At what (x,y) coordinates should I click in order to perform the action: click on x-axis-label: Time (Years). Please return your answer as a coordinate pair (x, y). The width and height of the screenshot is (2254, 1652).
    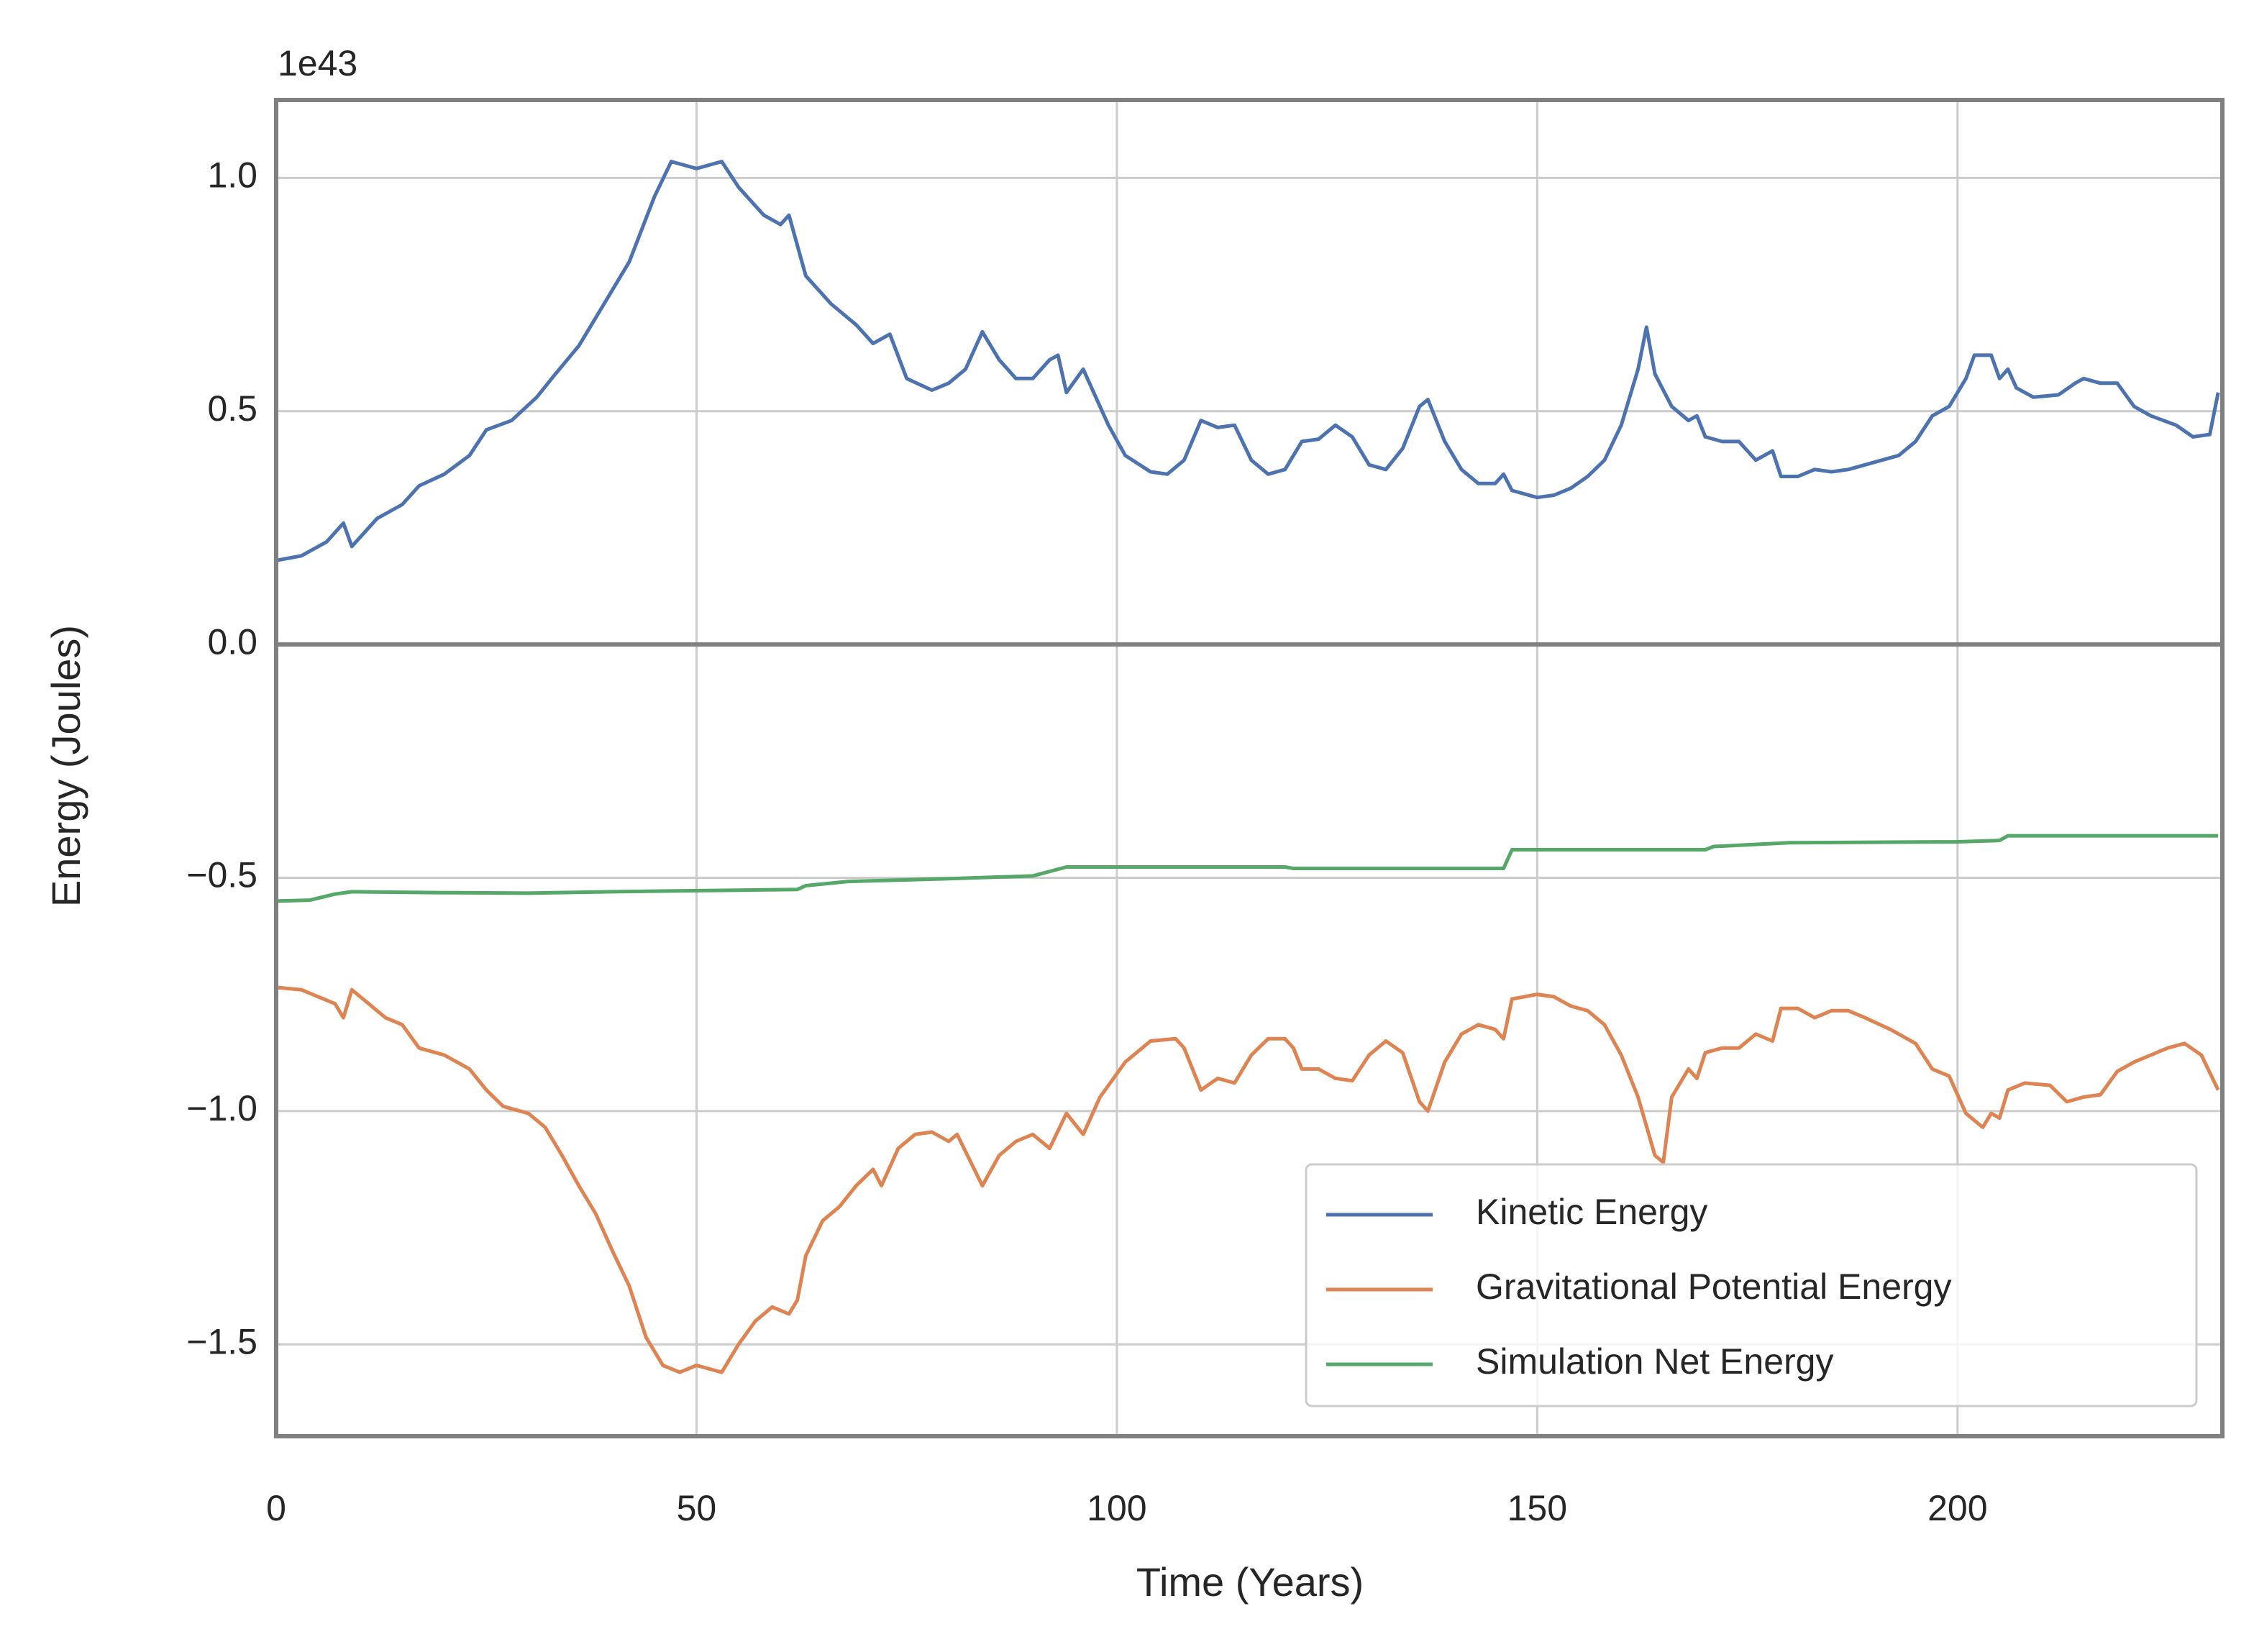
    Looking at the image, I should click on (1250, 1582).